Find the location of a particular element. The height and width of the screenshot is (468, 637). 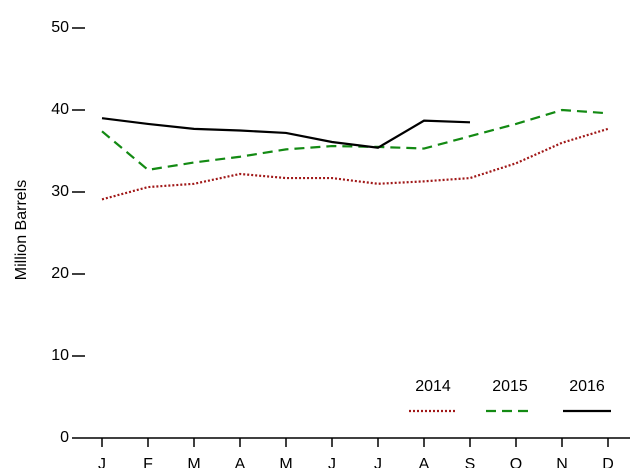

y-axis-label: Million Barrels is located at coordinates (21, 230).